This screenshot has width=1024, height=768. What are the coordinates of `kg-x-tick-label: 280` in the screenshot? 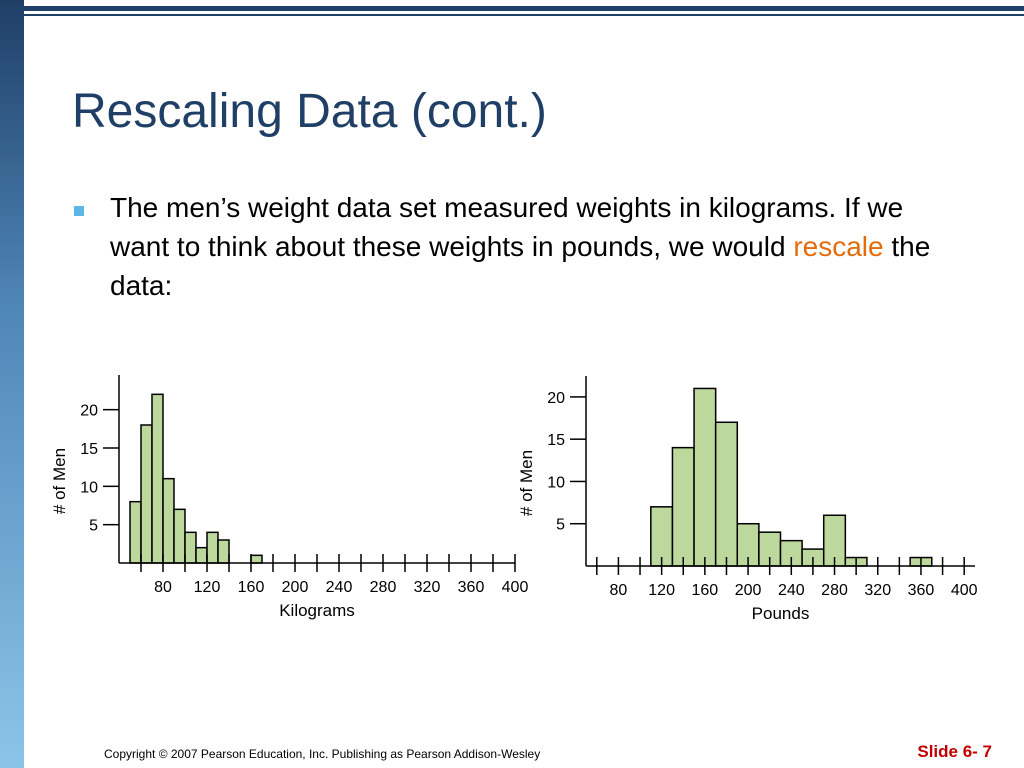 It's located at (383, 587).